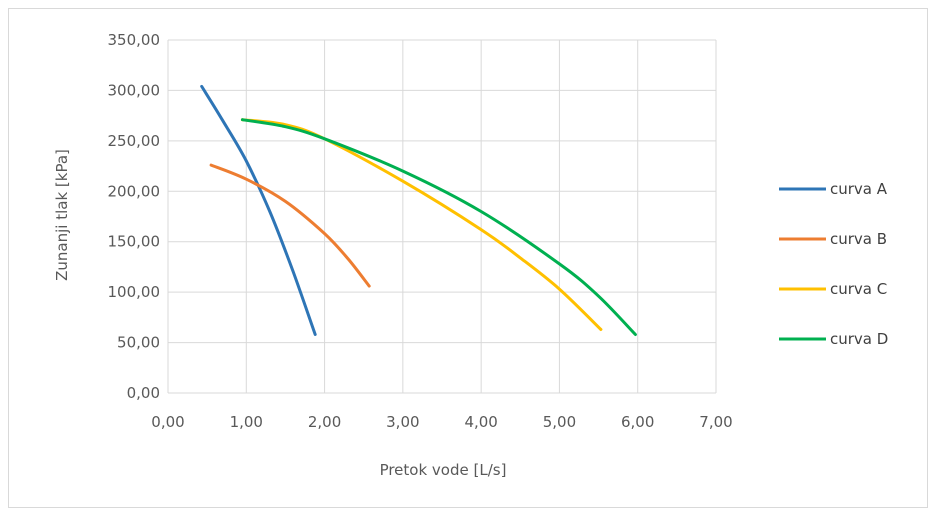 The image size is (933, 509). Describe the element at coordinates (858, 239) in the screenshot. I see `legend-label-curva-b: curva B` at that location.